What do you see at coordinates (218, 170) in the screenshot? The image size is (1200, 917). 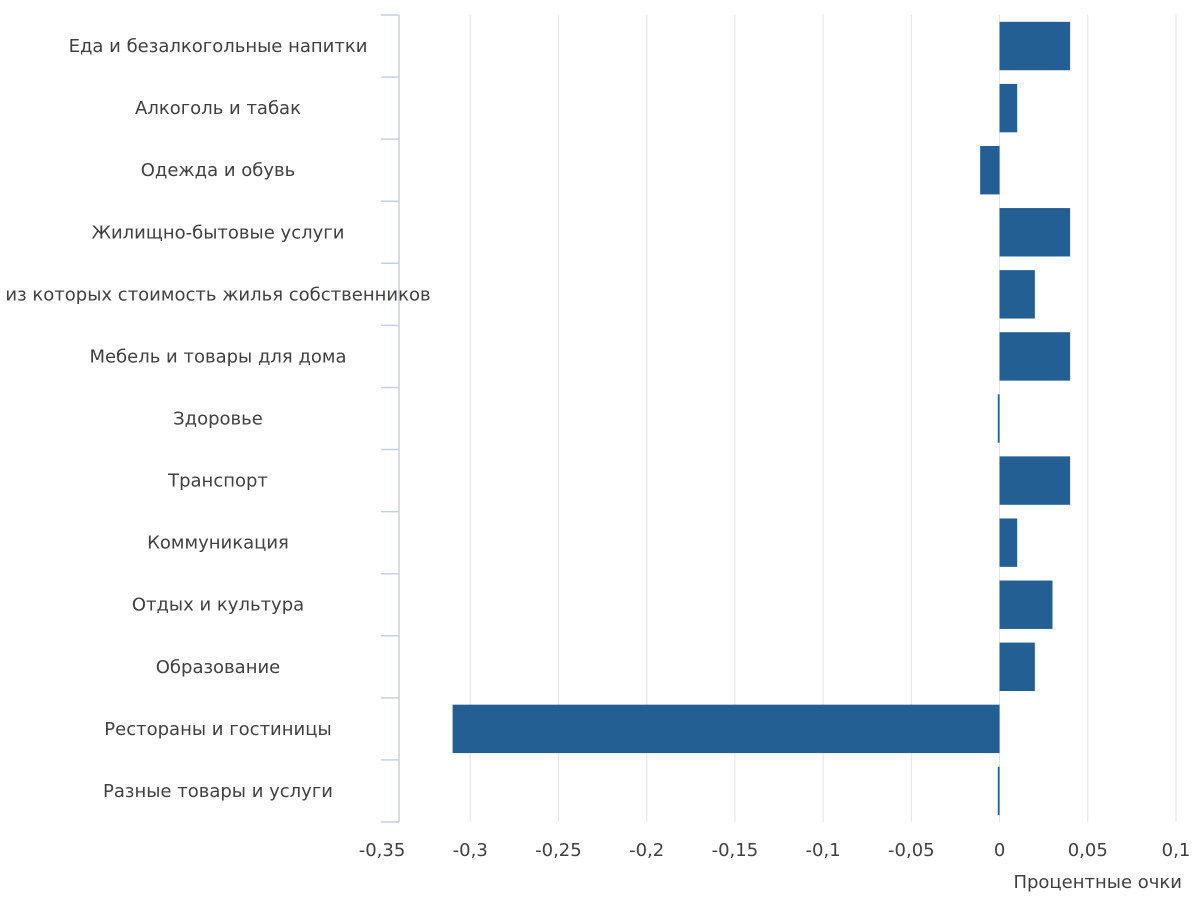 I see `category-label: Одежда и обувь` at bounding box center [218, 170].